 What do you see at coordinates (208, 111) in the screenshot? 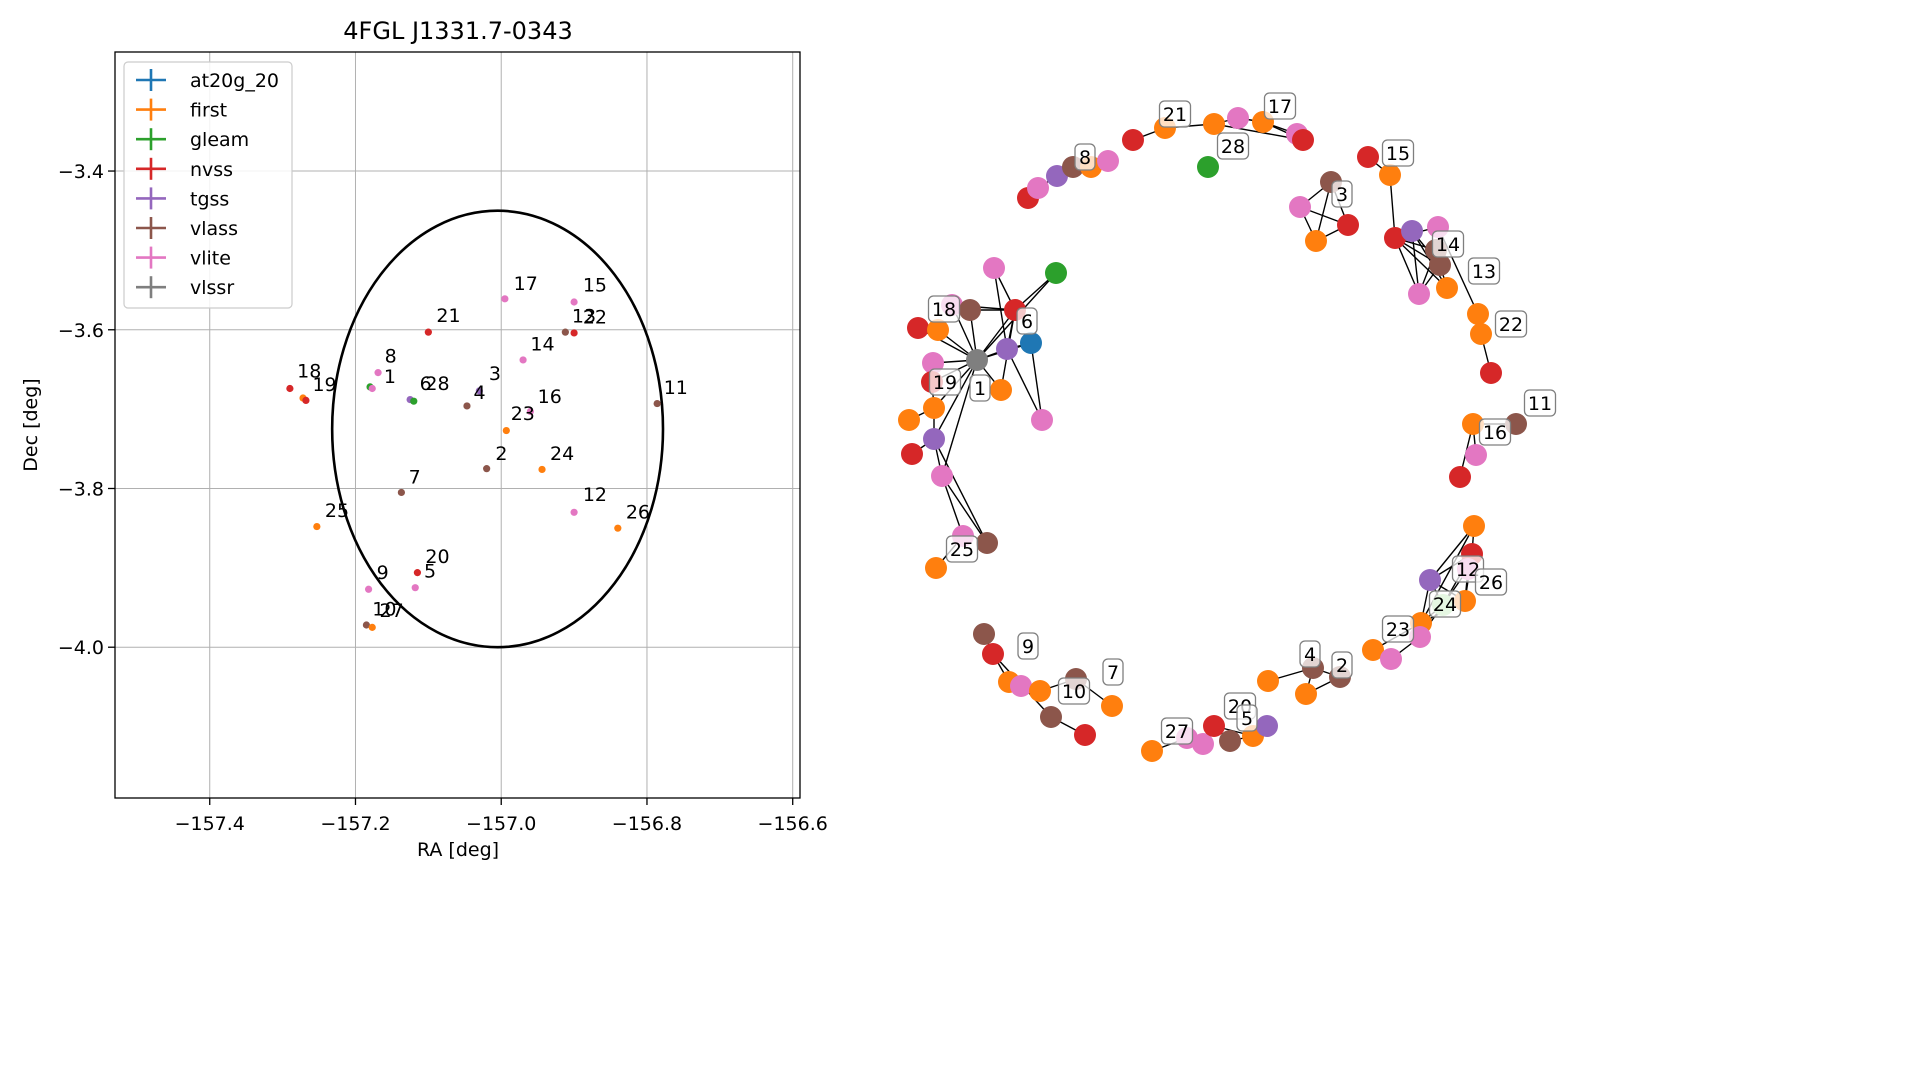
I see `legend-label: first` at bounding box center [208, 111].